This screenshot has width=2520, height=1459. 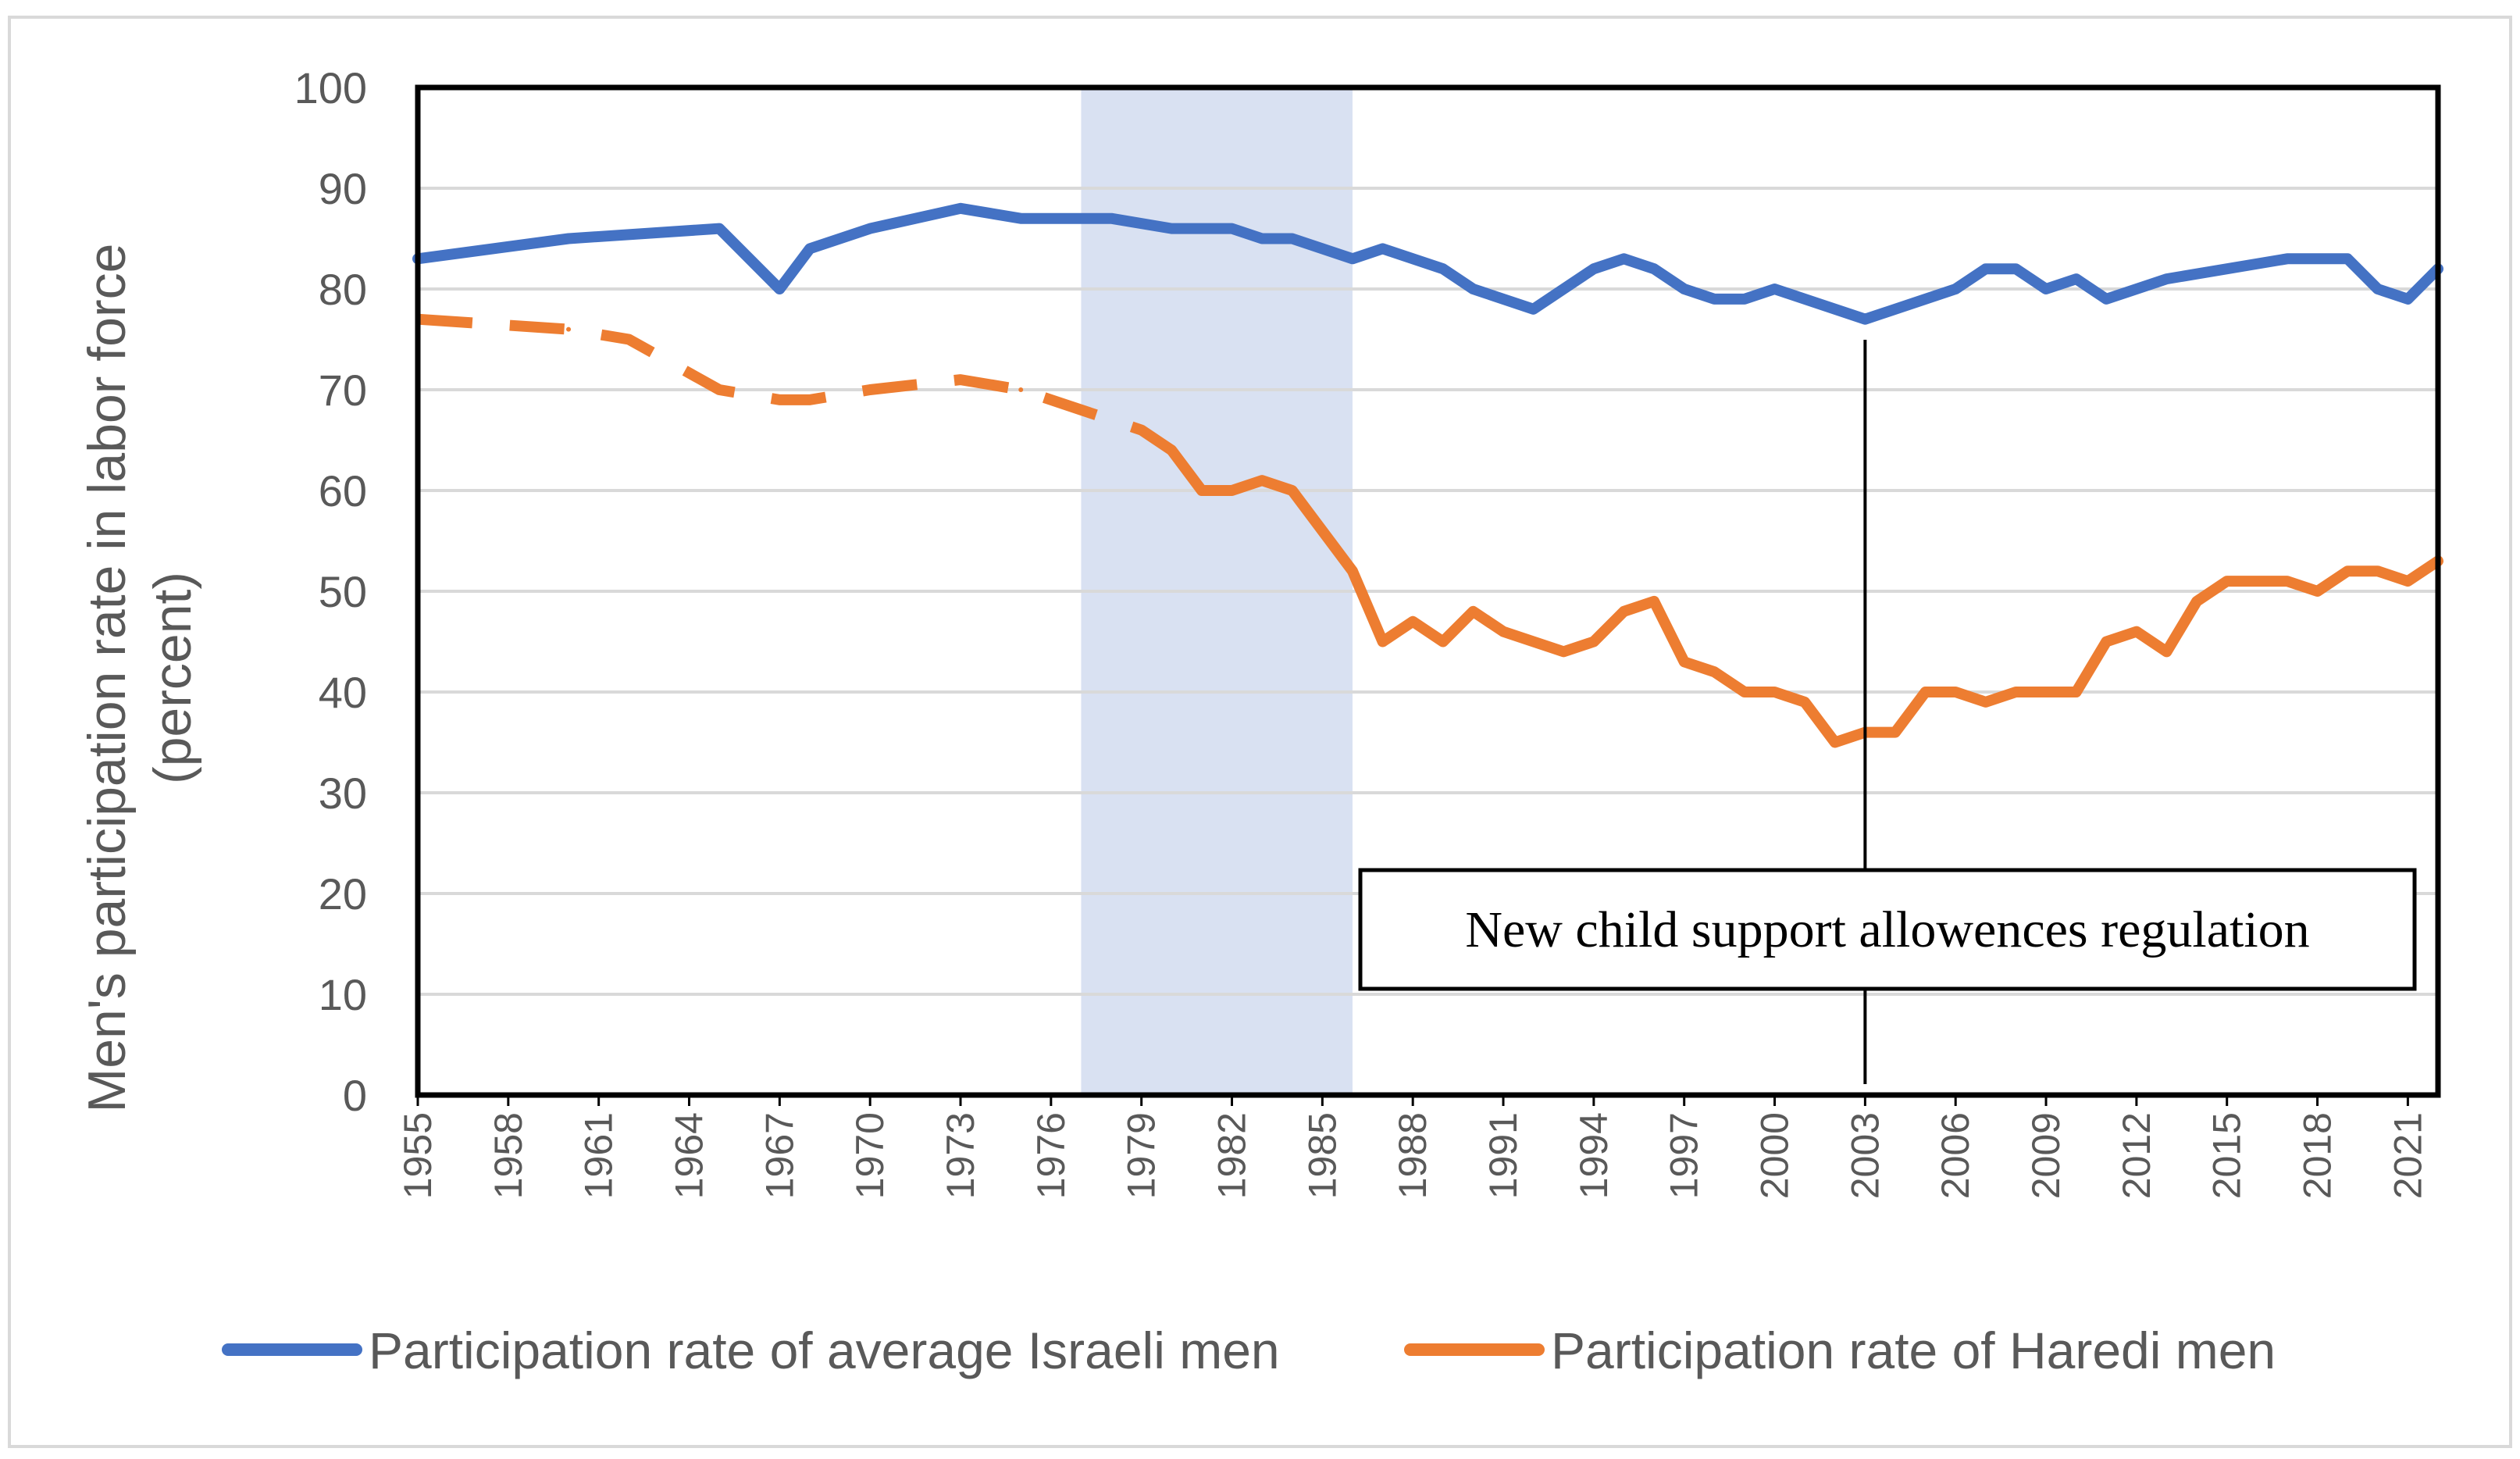 I want to click on x-tick-label-2000: 2000, so click(x=1775, y=1155).